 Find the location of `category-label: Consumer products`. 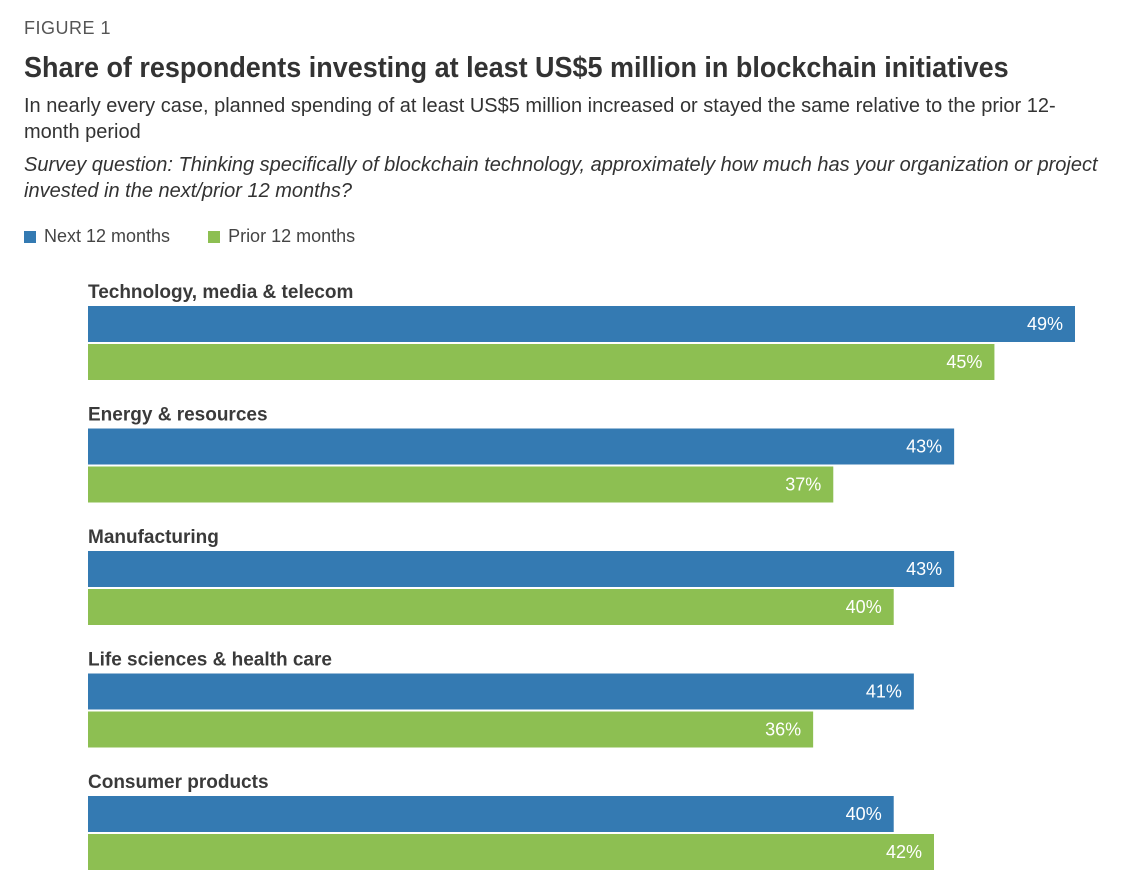

category-label: Consumer products is located at coordinates (178, 782).